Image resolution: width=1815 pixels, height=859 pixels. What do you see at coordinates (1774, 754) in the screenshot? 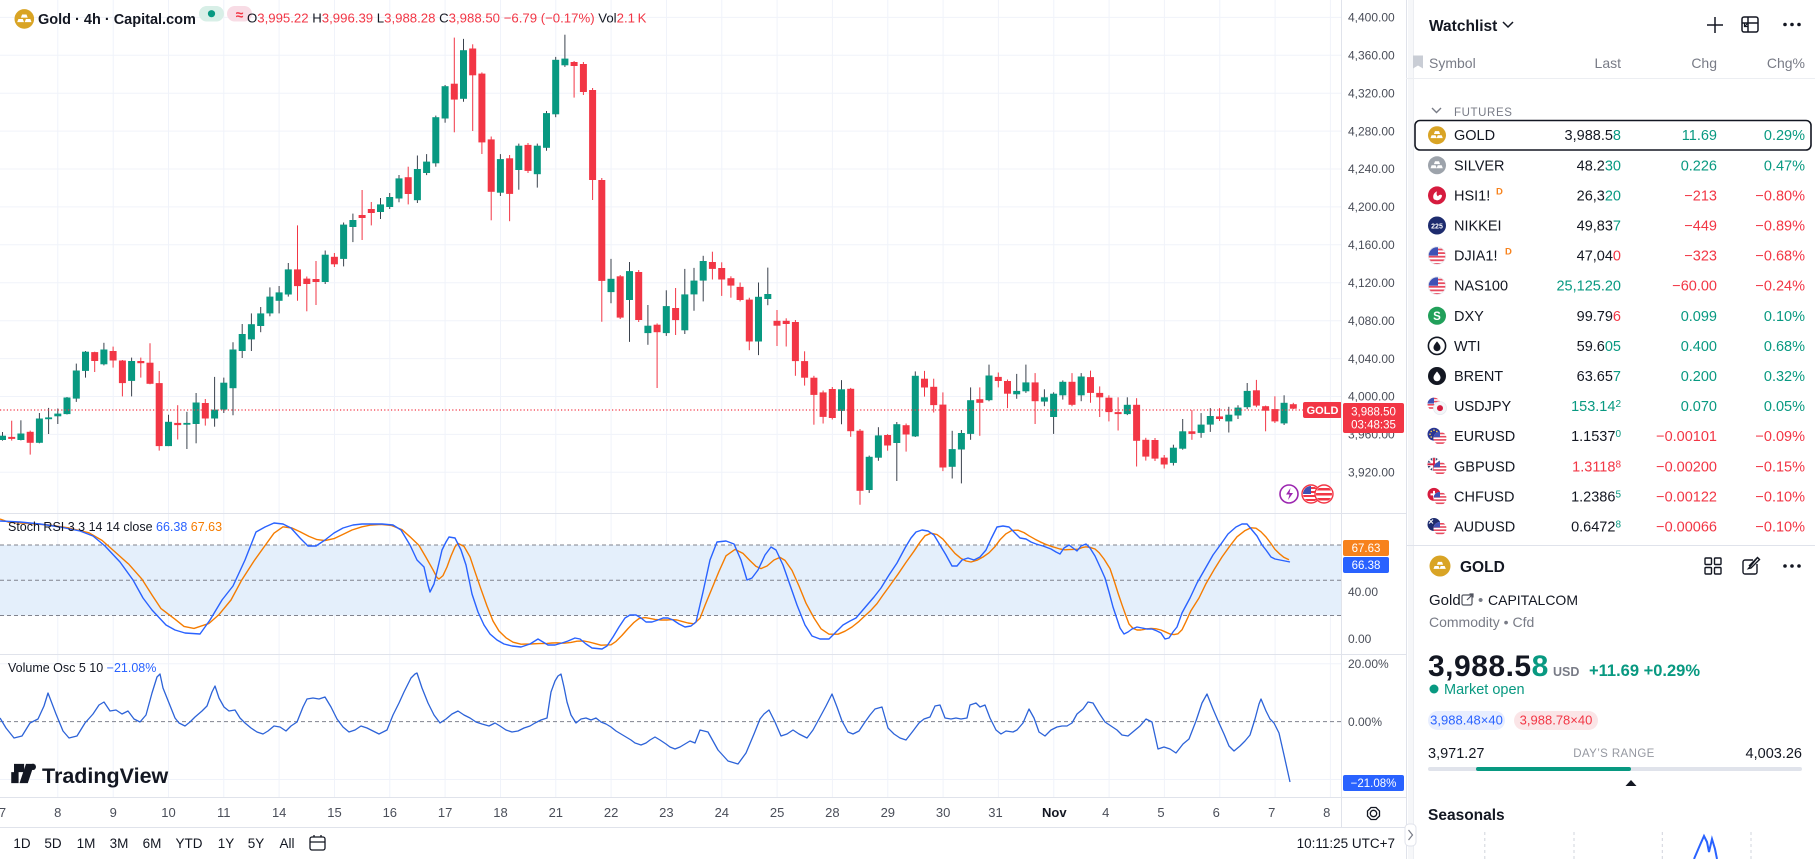
I see `svg-text: 4,003.26` at bounding box center [1774, 754].